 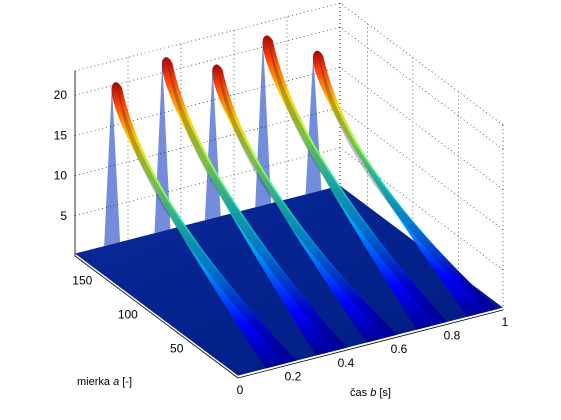 I want to click on z-axis-ticks: 5 10 15 20, so click(x=61, y=155).